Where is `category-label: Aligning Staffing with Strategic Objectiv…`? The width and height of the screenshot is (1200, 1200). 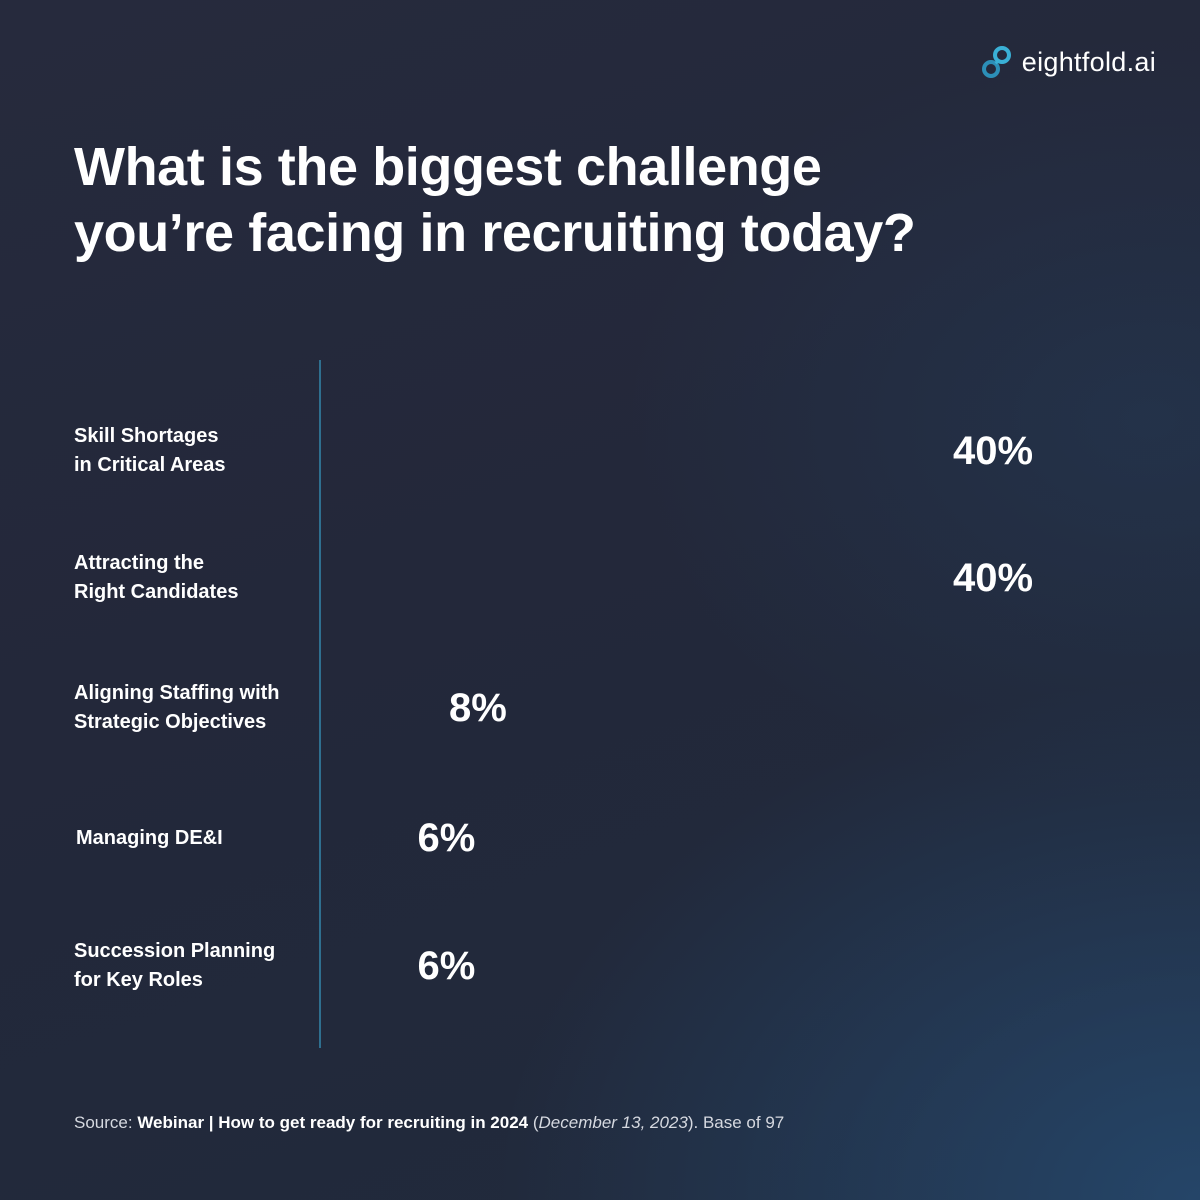 category-label: Aligning Staffing with Strategic Objectiv… is located at coordinates (194, 708).